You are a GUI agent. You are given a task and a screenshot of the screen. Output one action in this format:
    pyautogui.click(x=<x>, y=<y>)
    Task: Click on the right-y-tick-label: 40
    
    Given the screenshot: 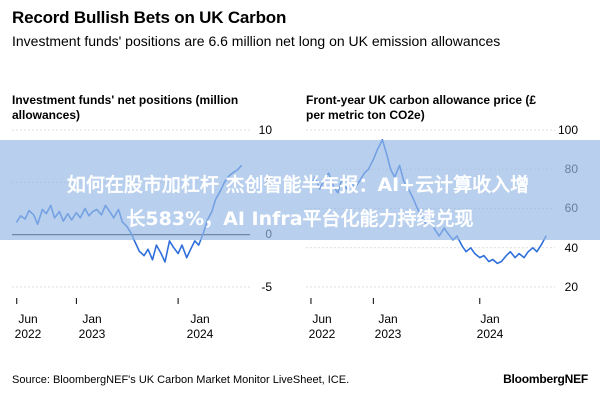 What is the action you would take?
    pyautogui.click(x=572, y=248)
    